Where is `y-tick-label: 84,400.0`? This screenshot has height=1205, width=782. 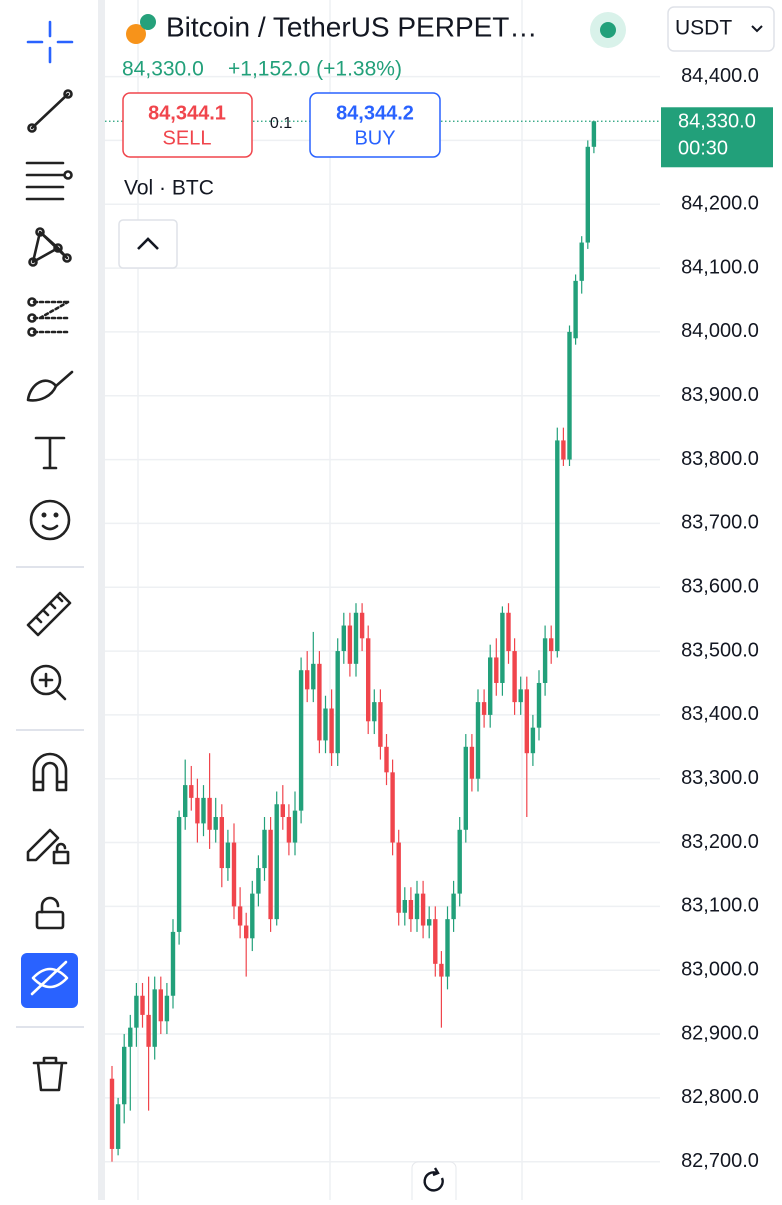 y-tick-label: 84,400.0 is located at coordinates (720, 76).